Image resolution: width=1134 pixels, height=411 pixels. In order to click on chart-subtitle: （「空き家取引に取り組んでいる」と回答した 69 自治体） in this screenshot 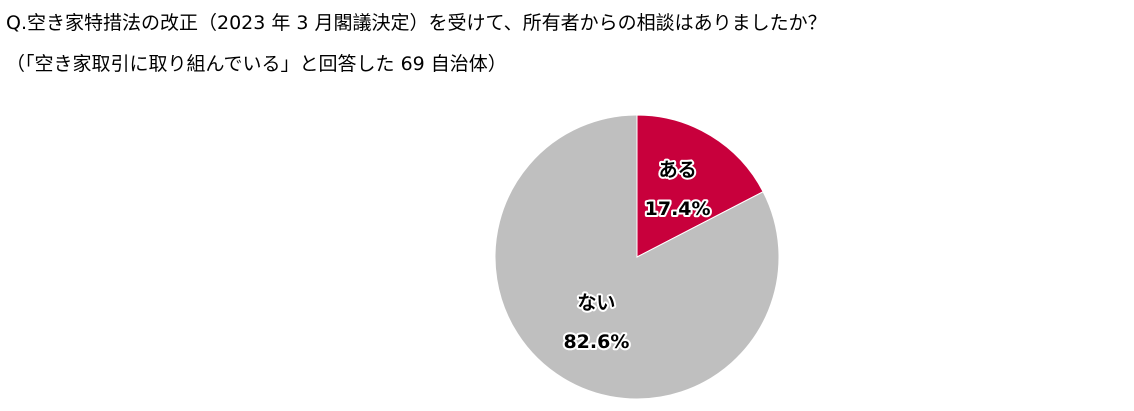, I will do `click(256, 64)`.